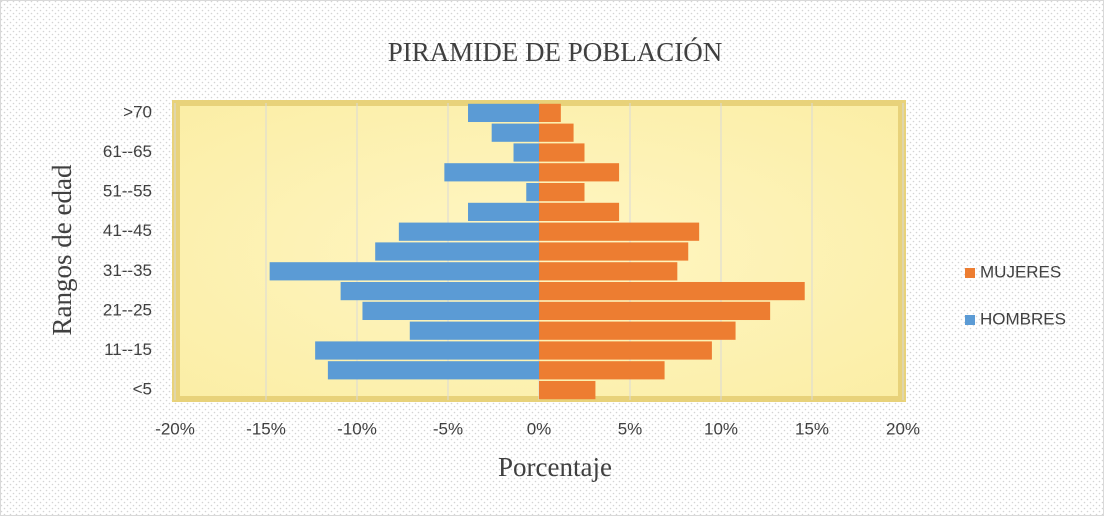  Describe the element at coordinates (812, 428) in the screenshot. I see `x-tick-label: 15%` at that location.